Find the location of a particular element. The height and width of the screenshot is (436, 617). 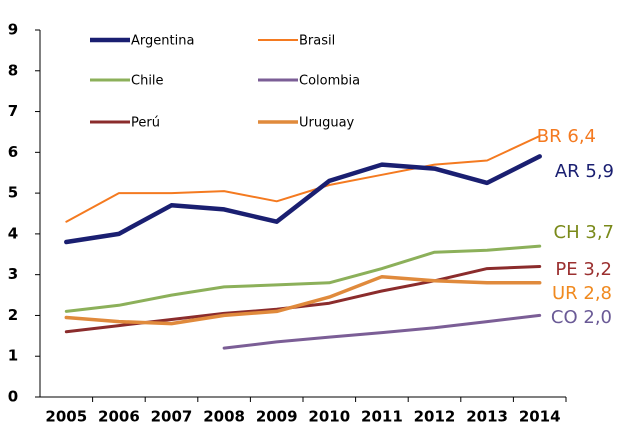

x-tick-label: 2014 is located at coordinates (540, 417).